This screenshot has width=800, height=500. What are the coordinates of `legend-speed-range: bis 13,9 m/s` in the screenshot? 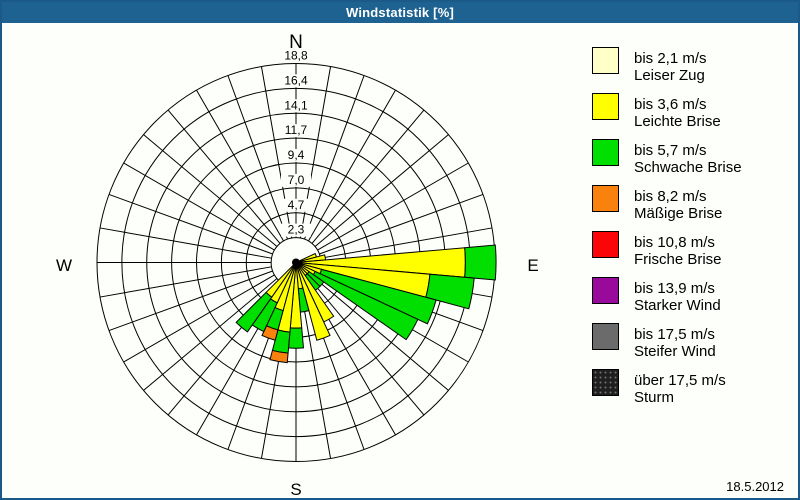 It's located at (674, 288).